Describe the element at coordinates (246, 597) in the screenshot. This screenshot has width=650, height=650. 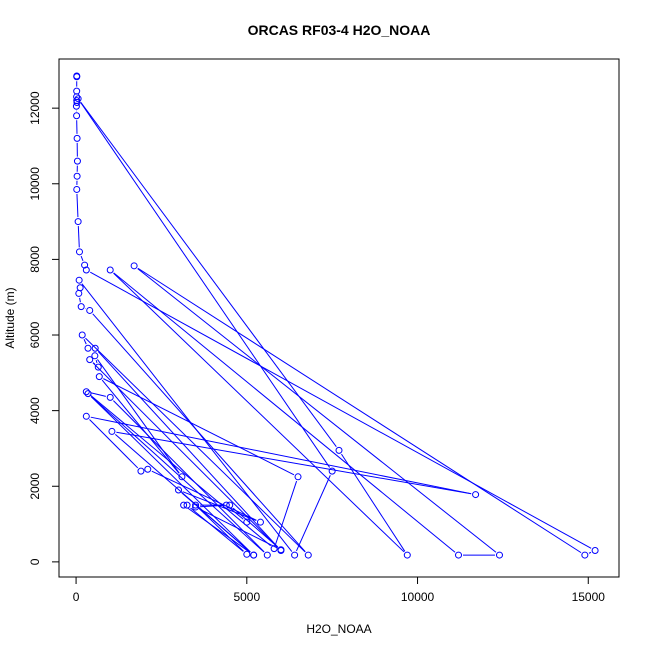
I see `x-tick-label: 5000` at that location.